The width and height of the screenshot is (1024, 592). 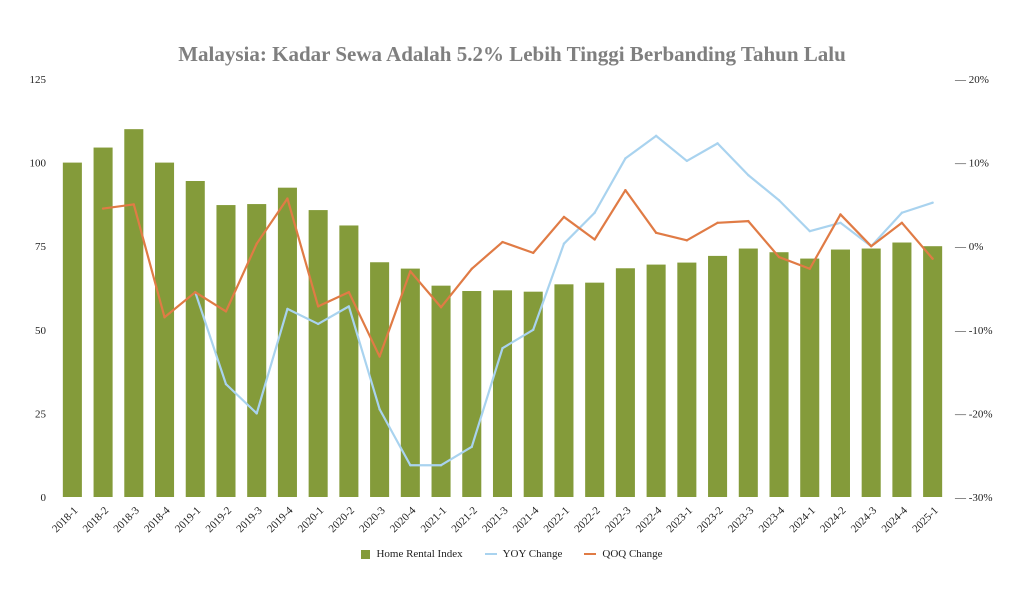 What do you see at coordinates (973, 414) in the screenshot?
I see `right-tick-label: — -20%` at bounding box center [973, 414].